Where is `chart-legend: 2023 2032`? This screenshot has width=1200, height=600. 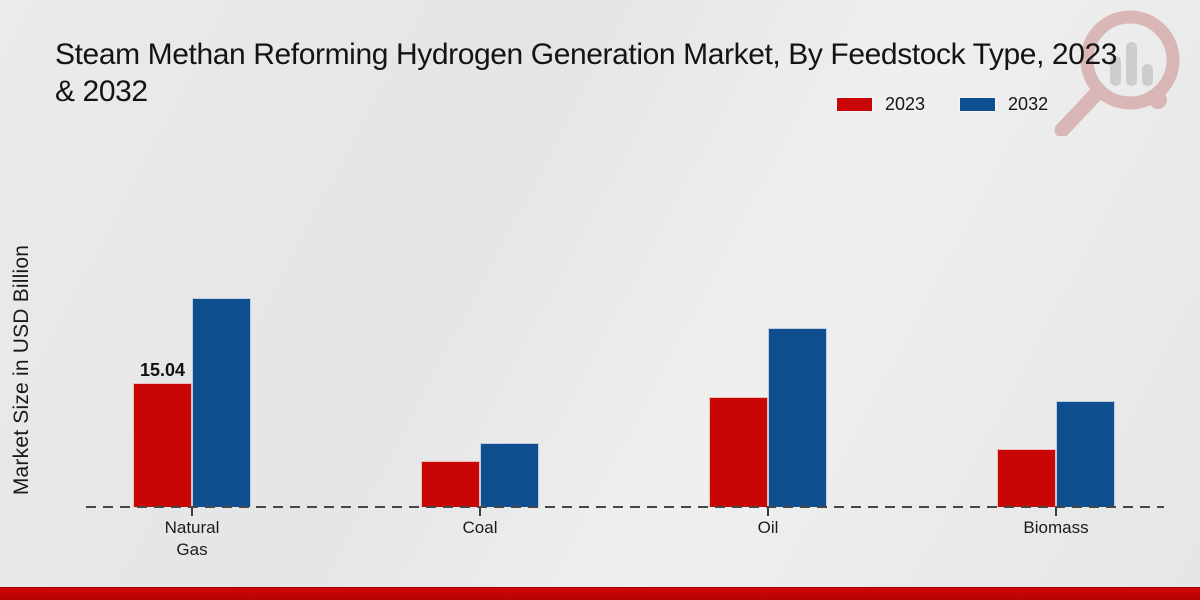 chart-legend: 2023 2032 is located at coordinates (942, 104).